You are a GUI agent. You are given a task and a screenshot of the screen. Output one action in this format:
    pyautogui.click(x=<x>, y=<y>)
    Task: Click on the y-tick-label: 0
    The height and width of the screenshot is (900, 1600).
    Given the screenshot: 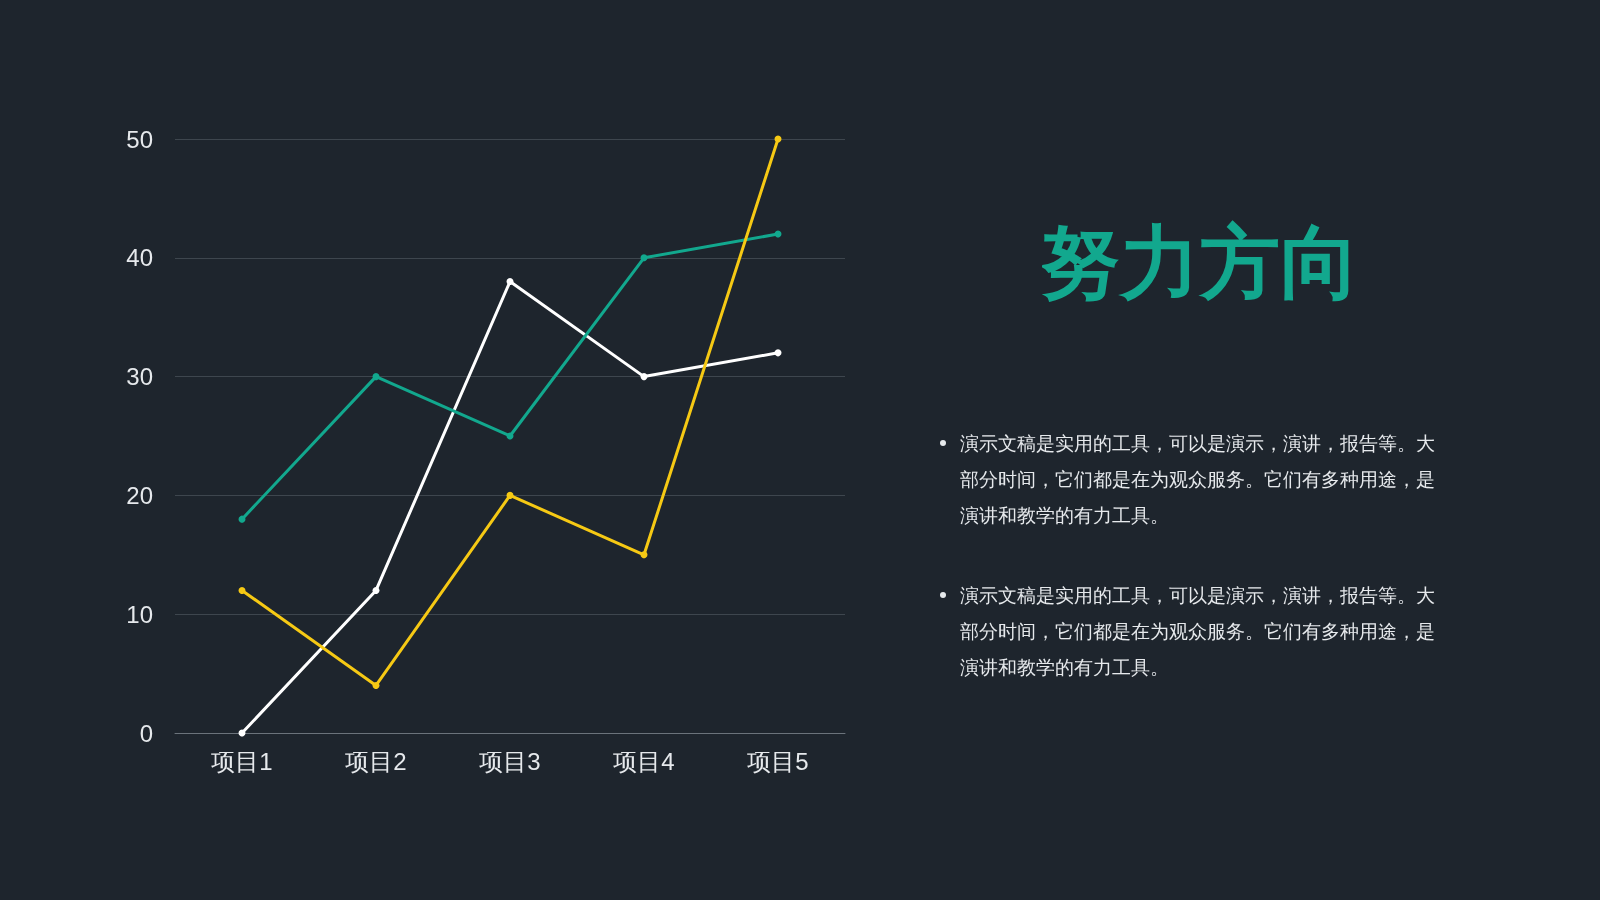 What is the action you would take?
    pyautogui.click(x=146, y=733)
    